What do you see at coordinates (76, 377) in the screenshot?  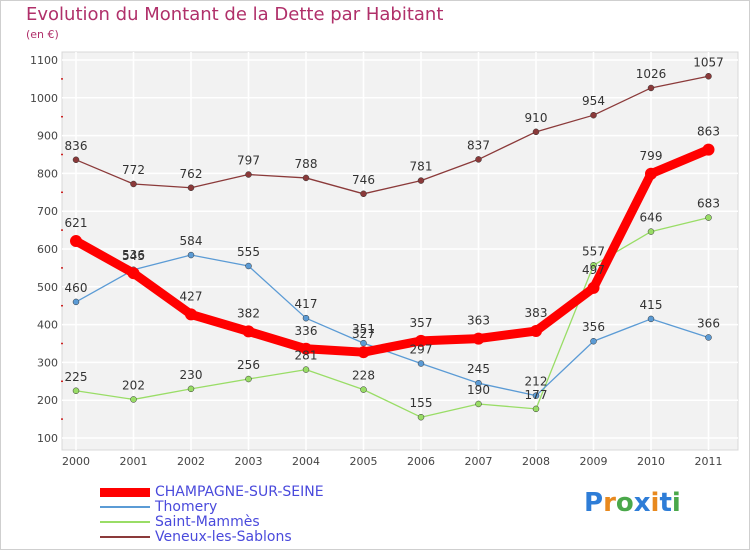 I see `data-label: 225` at bounding box center [76, 377].